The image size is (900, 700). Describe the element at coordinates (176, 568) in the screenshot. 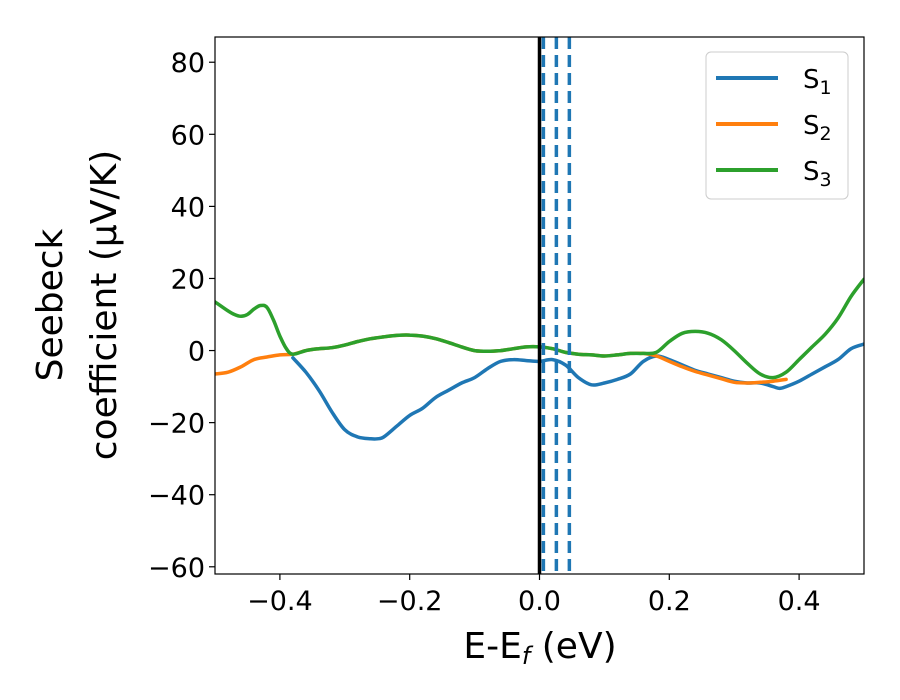

I see `y-tick-label: −60` at that location.